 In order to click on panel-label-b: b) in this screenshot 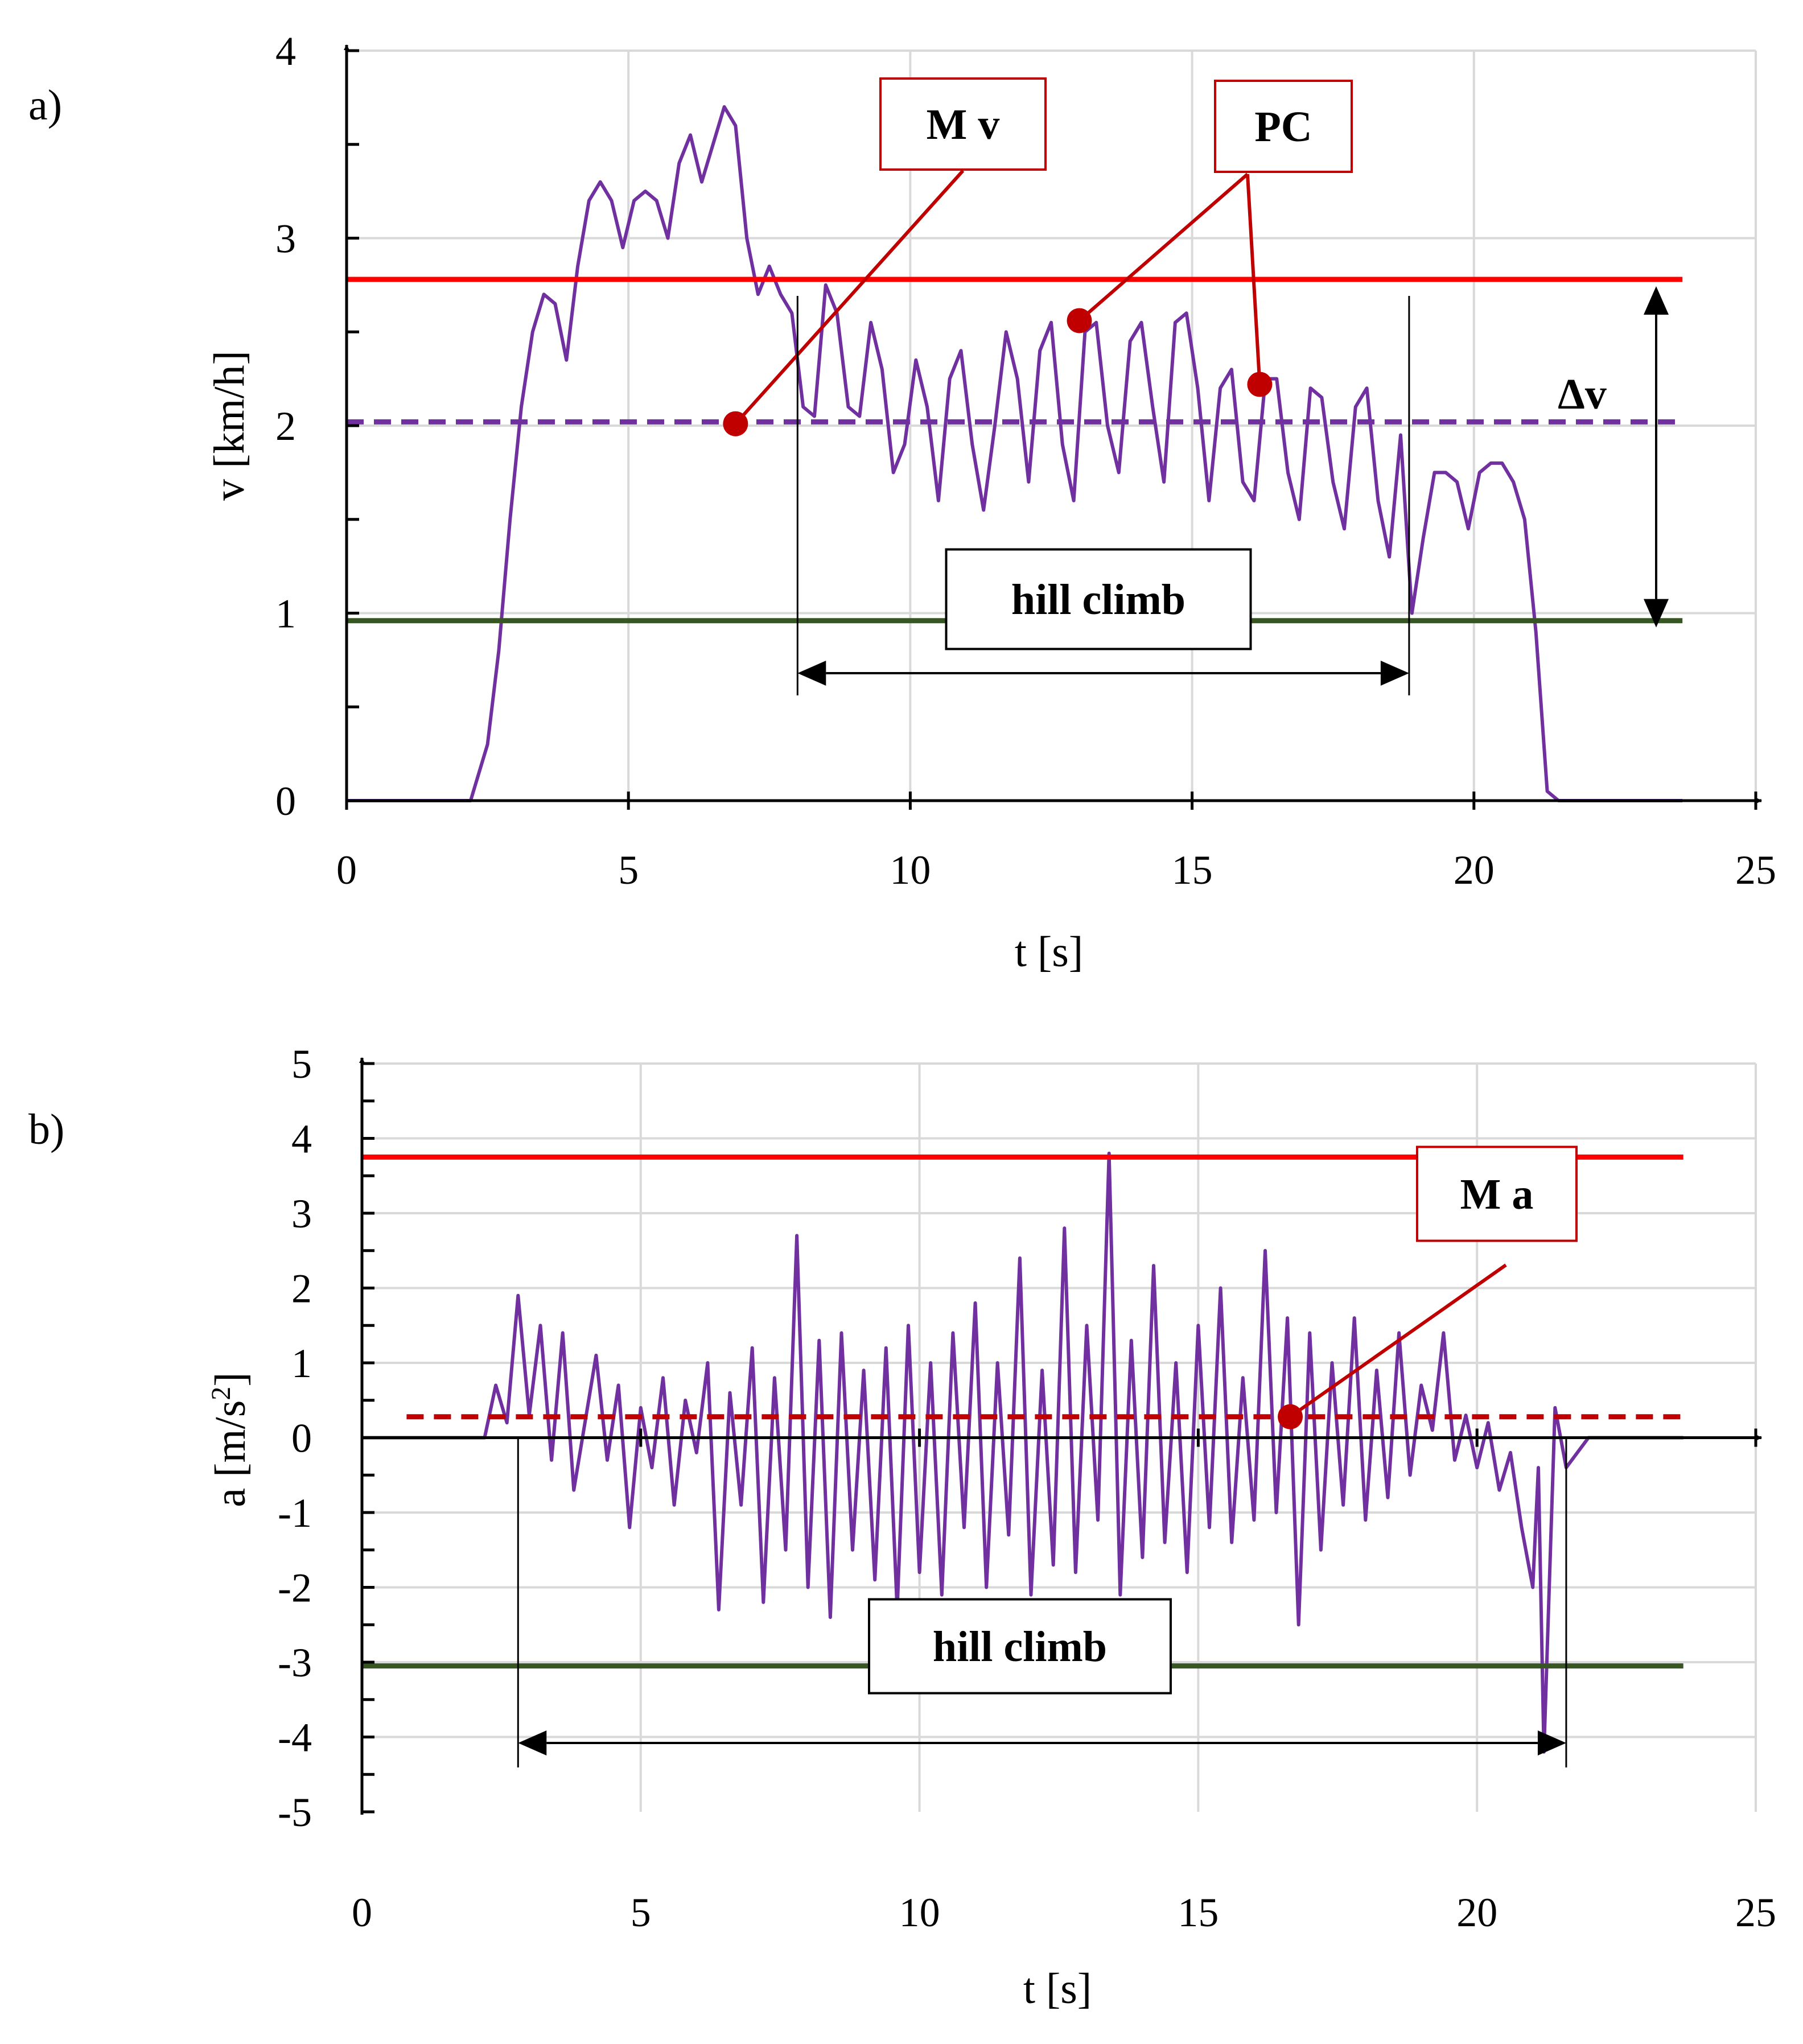, I will do `click(46, 1129)`.